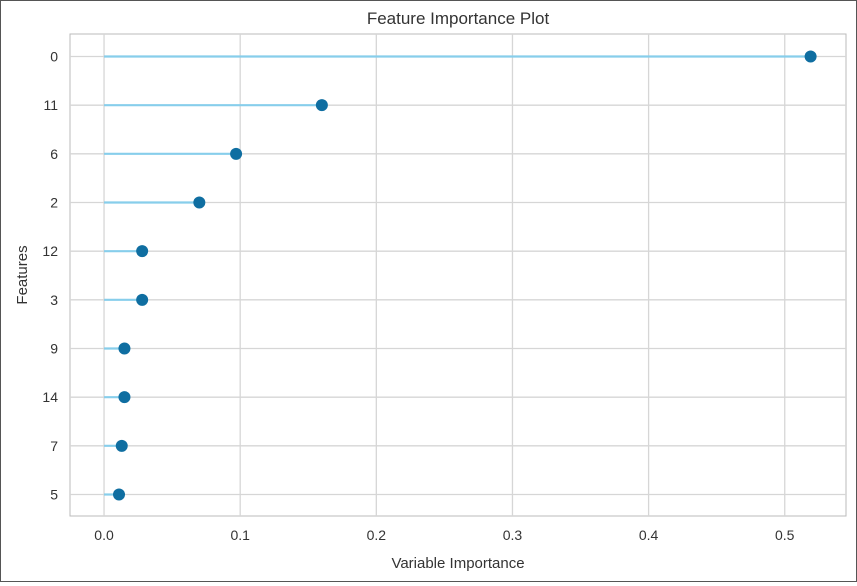 The height and width of the screenshot is (586, 857). I want to click on x-tick-labels: 0.0 0.1 0.2 0.3 0.4 0.5, so click(444, 535).